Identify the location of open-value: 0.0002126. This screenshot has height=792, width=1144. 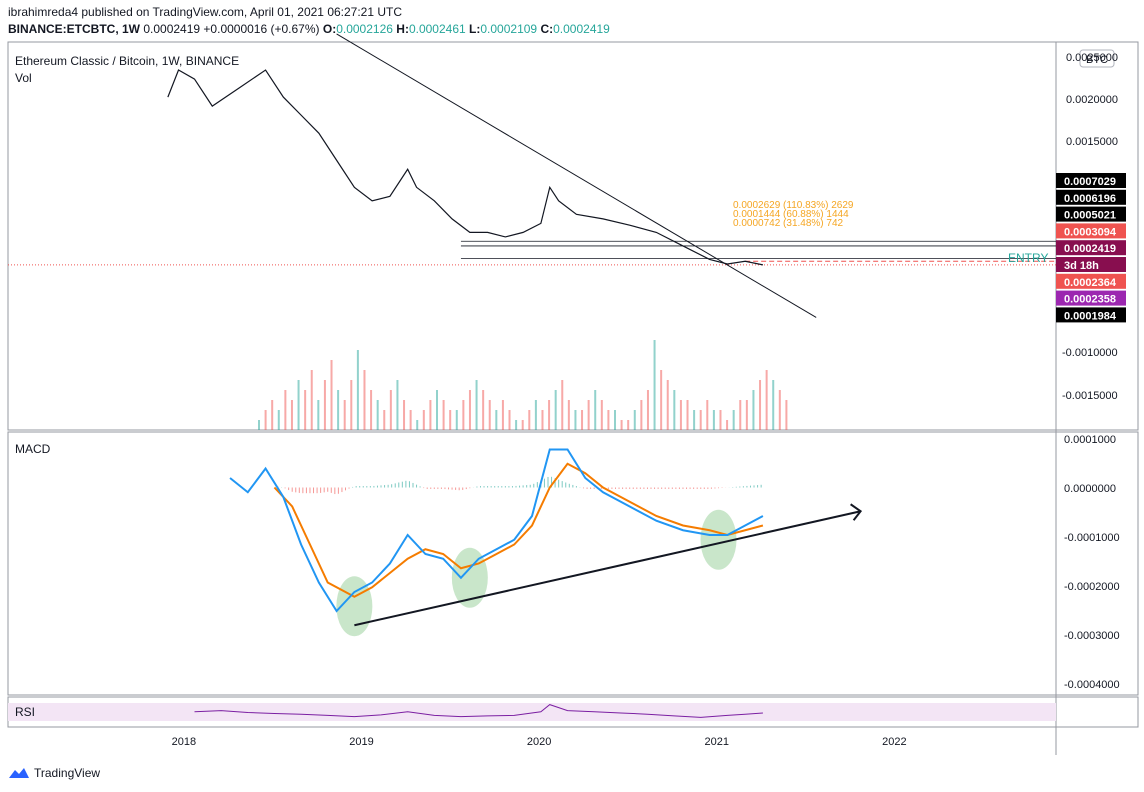
(364, 29).